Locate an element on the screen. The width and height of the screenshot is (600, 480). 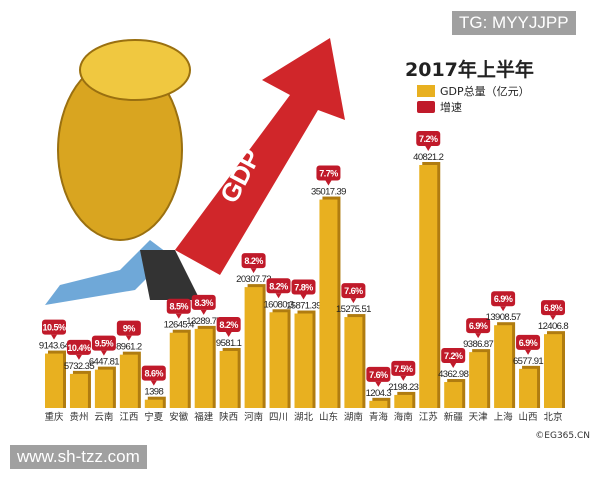
category-label: 湖北 is located at coordinates (304, 417).